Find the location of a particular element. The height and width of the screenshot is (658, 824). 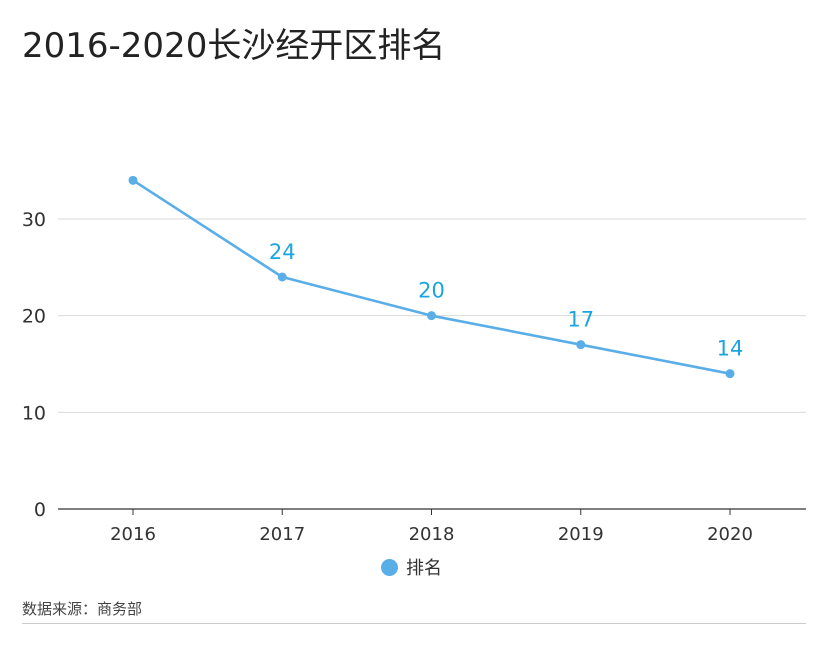

data-label: 20 is located at coordinates (431, 291).